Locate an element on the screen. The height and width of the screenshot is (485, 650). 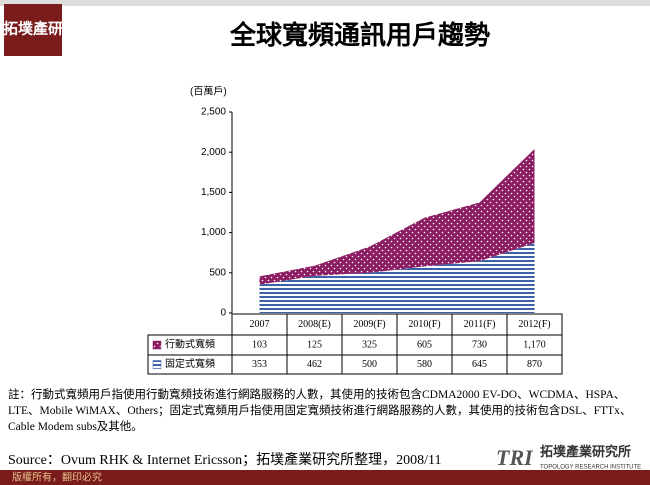
top-band is located at coordinates (325, 3).